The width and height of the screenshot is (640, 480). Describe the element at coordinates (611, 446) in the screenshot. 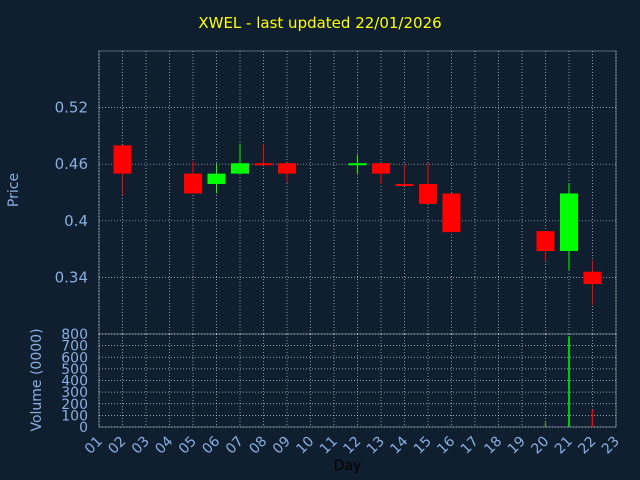

I see `x-tick-label: 23` at that location.